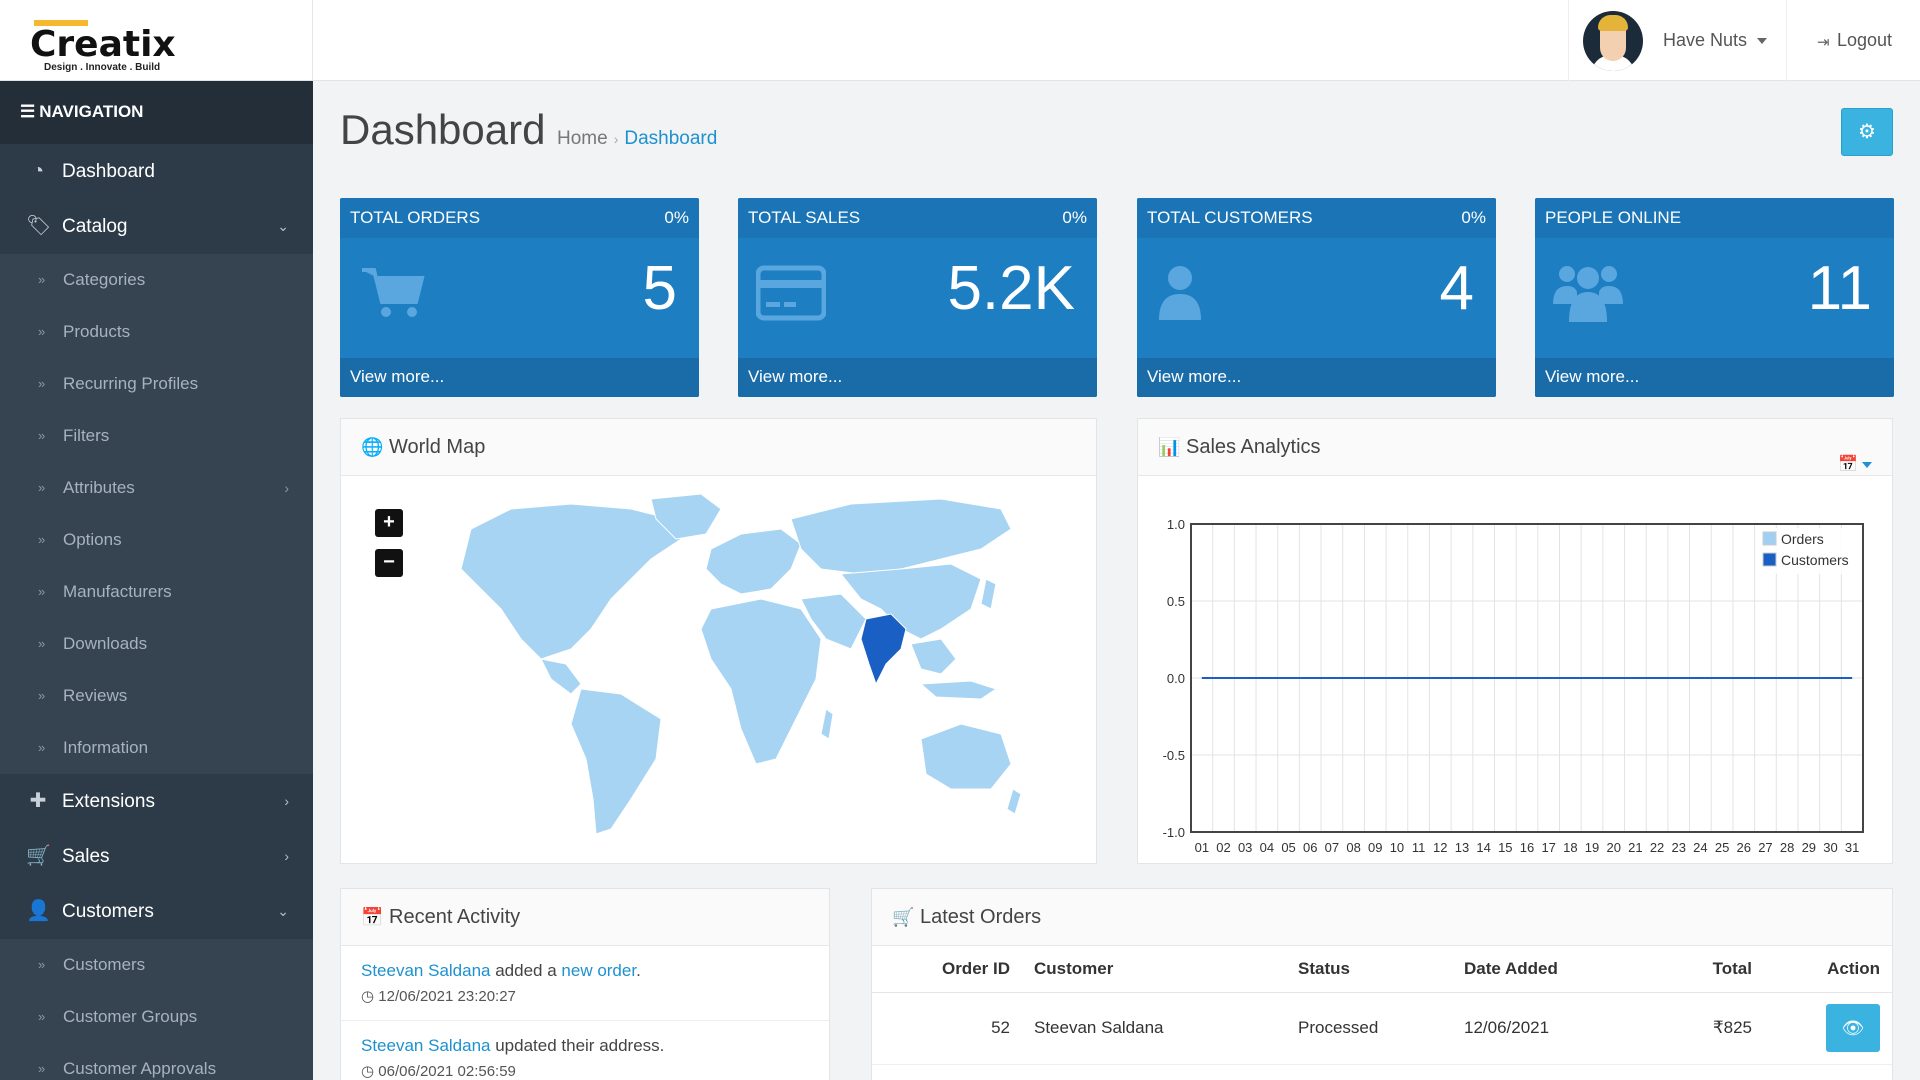 The image size is (1920, 1080). Describe the element at coordinates (1552, 969) in the screenshot. I see `col-date-added: Date Added` at that location.